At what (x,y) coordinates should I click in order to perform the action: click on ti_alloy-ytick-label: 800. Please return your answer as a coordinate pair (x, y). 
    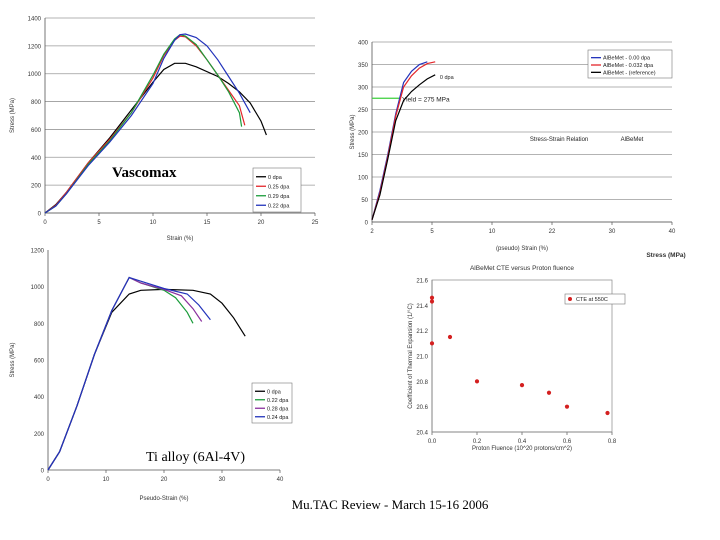
    Looking at the image, I should click on (39, 325).